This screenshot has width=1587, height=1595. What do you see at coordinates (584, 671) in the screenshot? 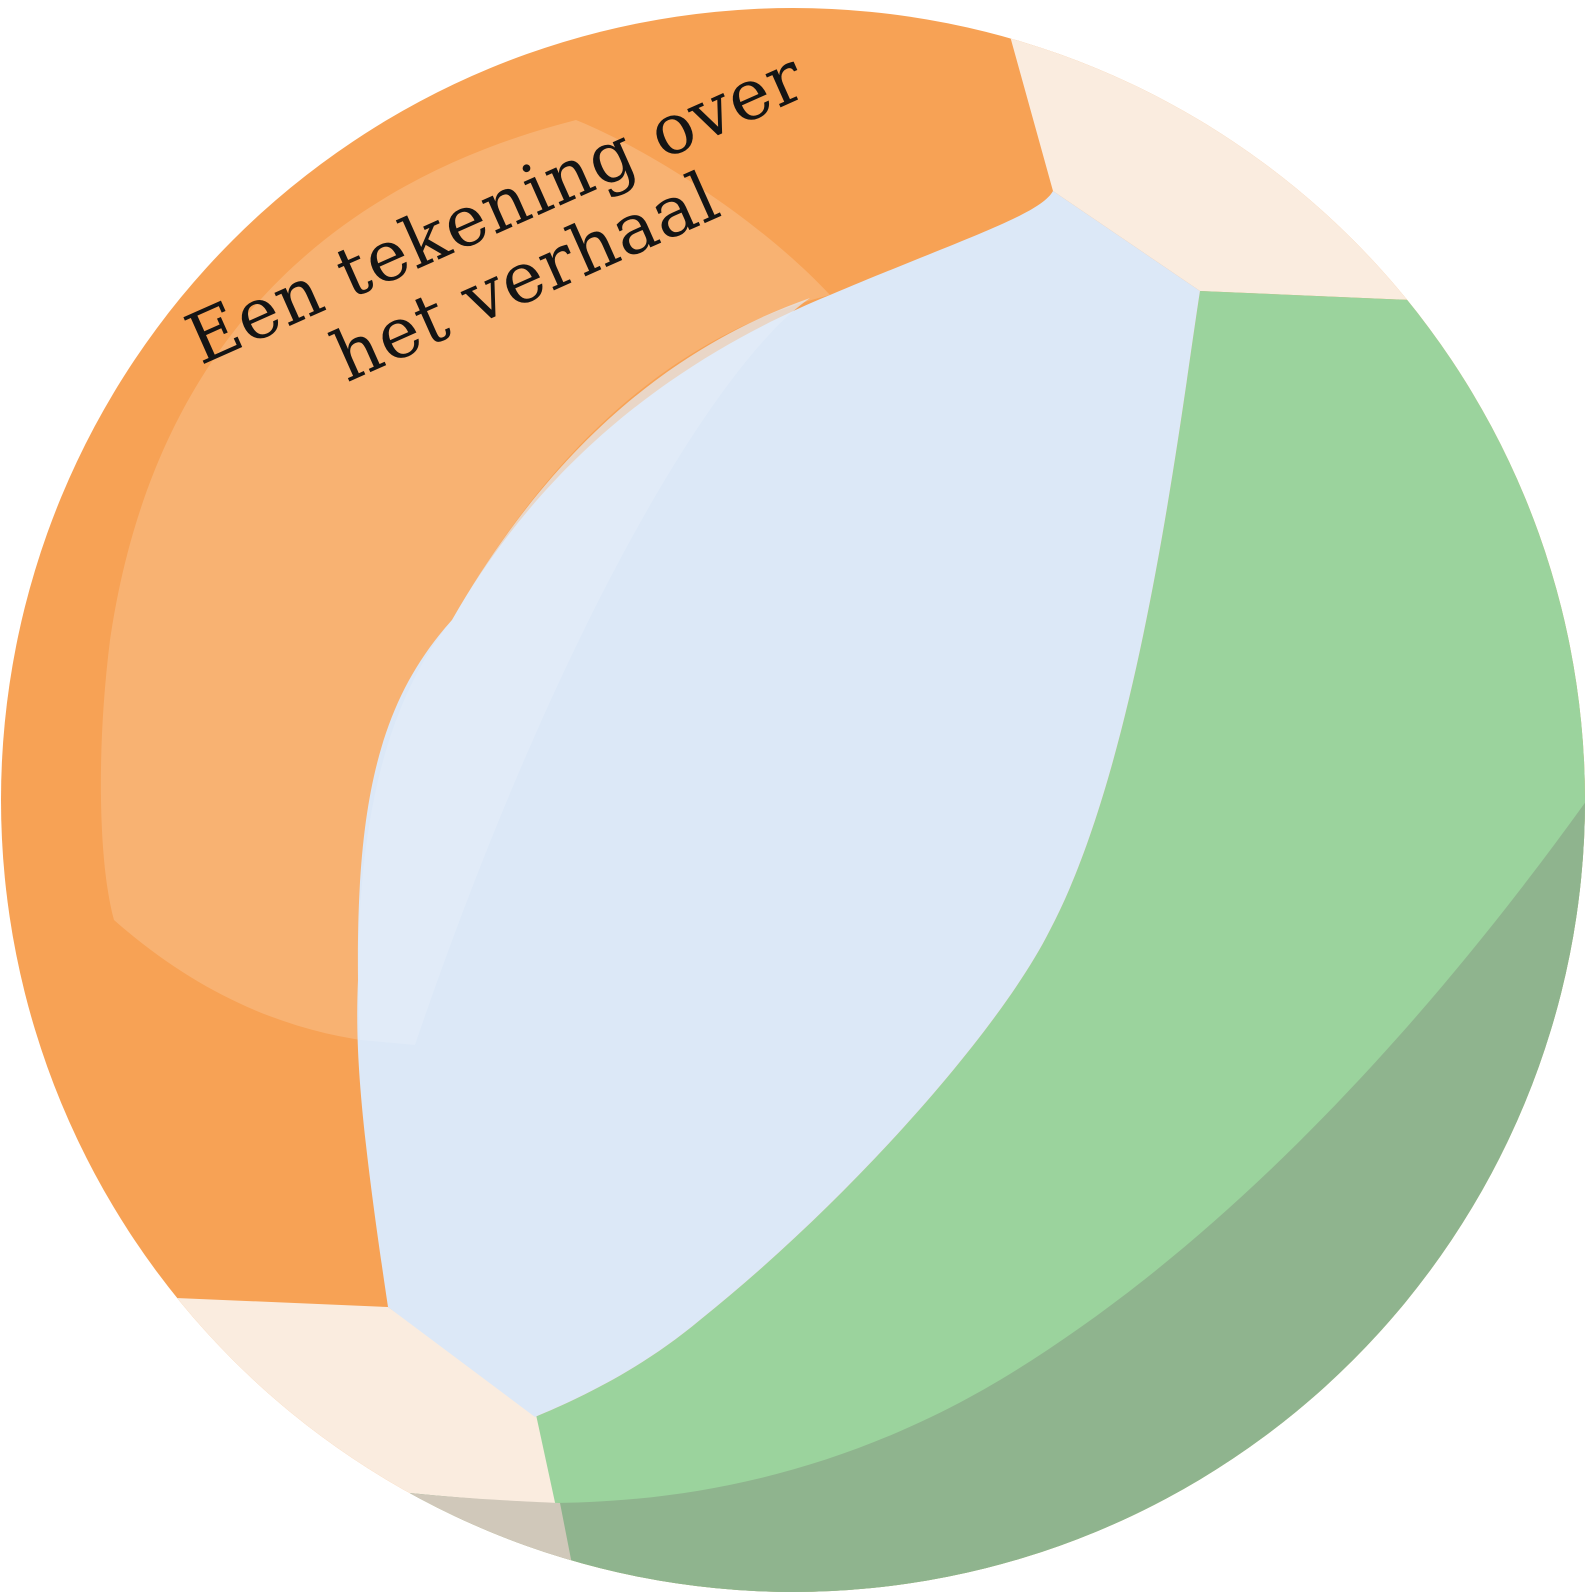
I see `blue-sheen` at bounding box center [584, 671].